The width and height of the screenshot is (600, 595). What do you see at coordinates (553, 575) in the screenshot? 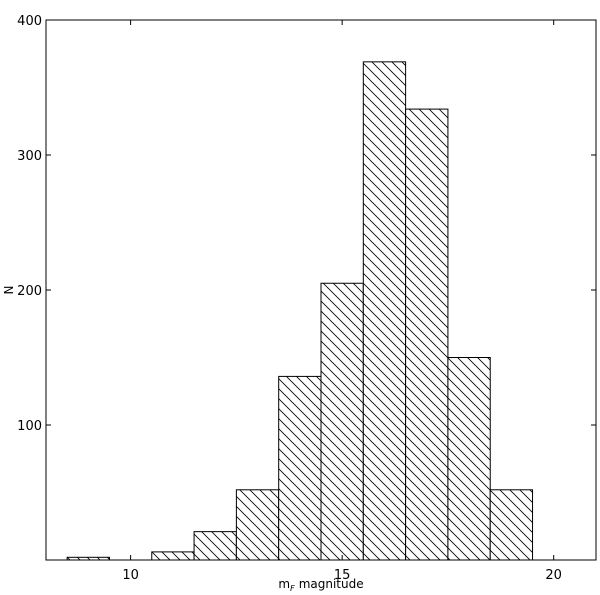
I see `x-tick-label: 20` at bounding box center [553, 575].